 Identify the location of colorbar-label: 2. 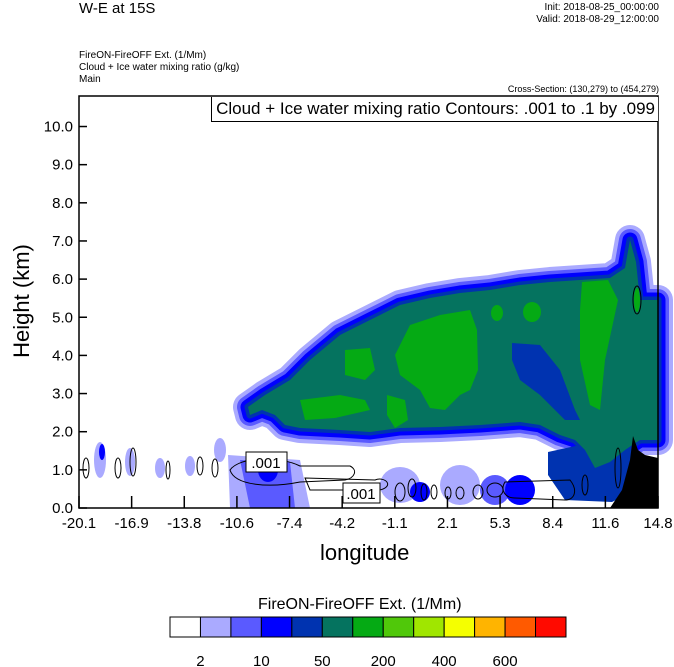
(200, 660).